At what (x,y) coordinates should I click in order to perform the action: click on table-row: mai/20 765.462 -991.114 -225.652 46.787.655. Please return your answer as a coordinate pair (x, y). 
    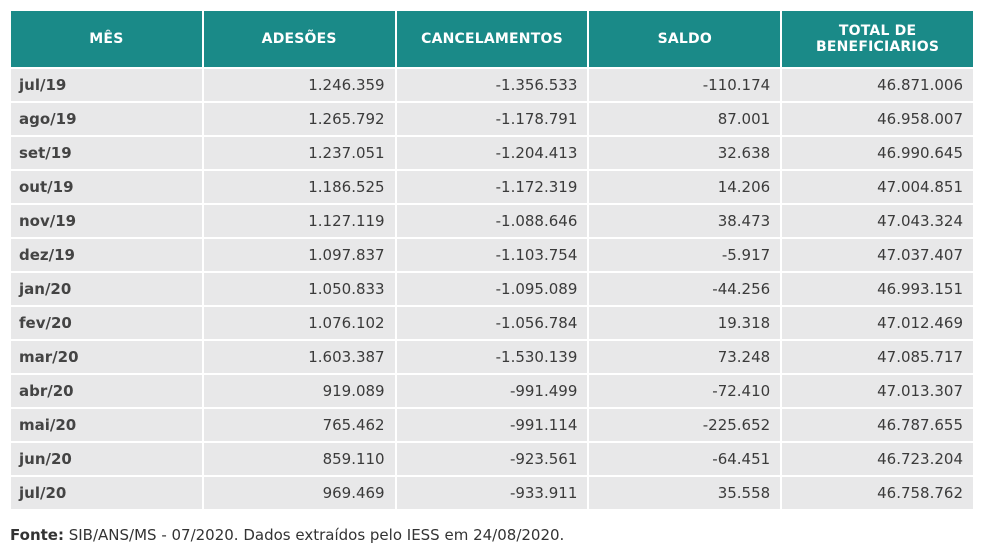
    Looking at the image, I should click on (492, 425).